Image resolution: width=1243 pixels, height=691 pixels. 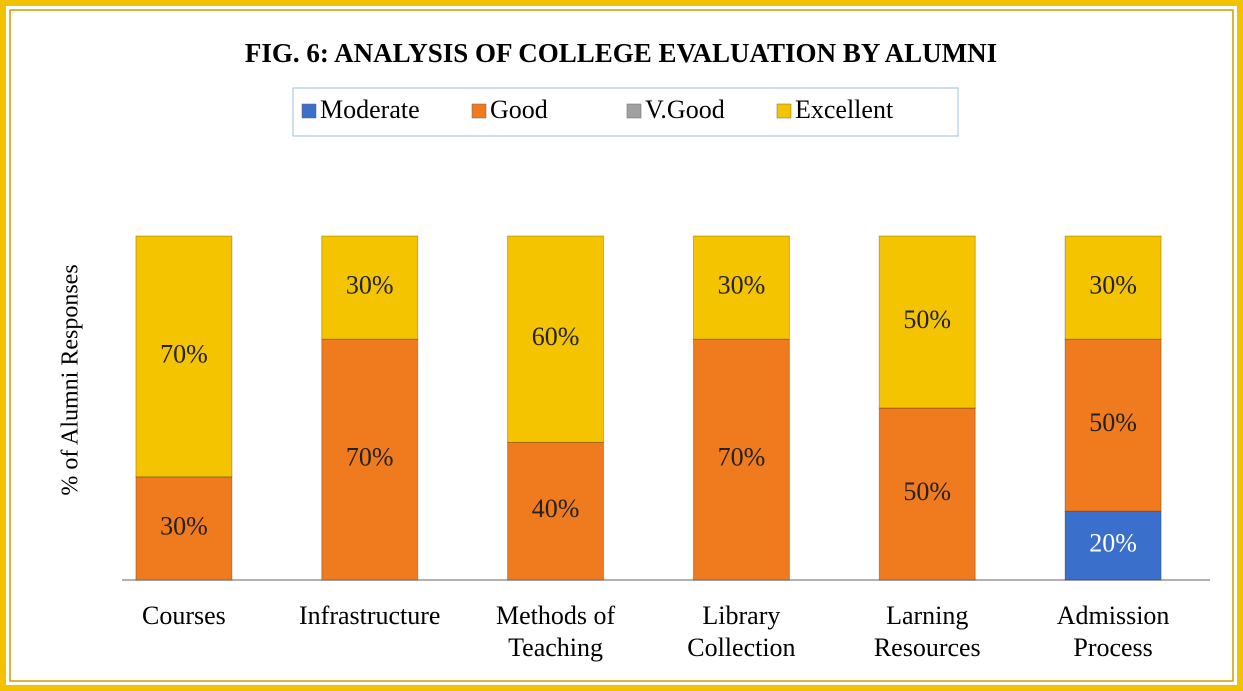 What do you see at coordinates (370, 109) in the screenshot?
I see `legend-label: Moderate` at bounding box center [370, 109].